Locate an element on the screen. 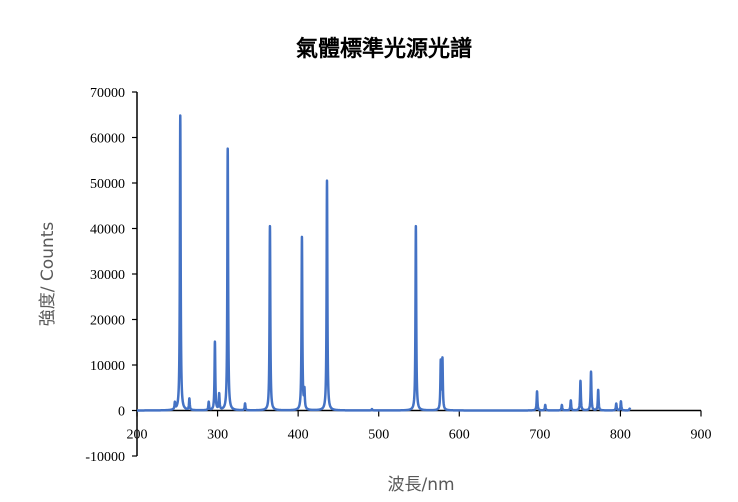 This screenshot has height=502, width=738. y-axis-label: 強度/ Counts is located at coordinates (48, 274).